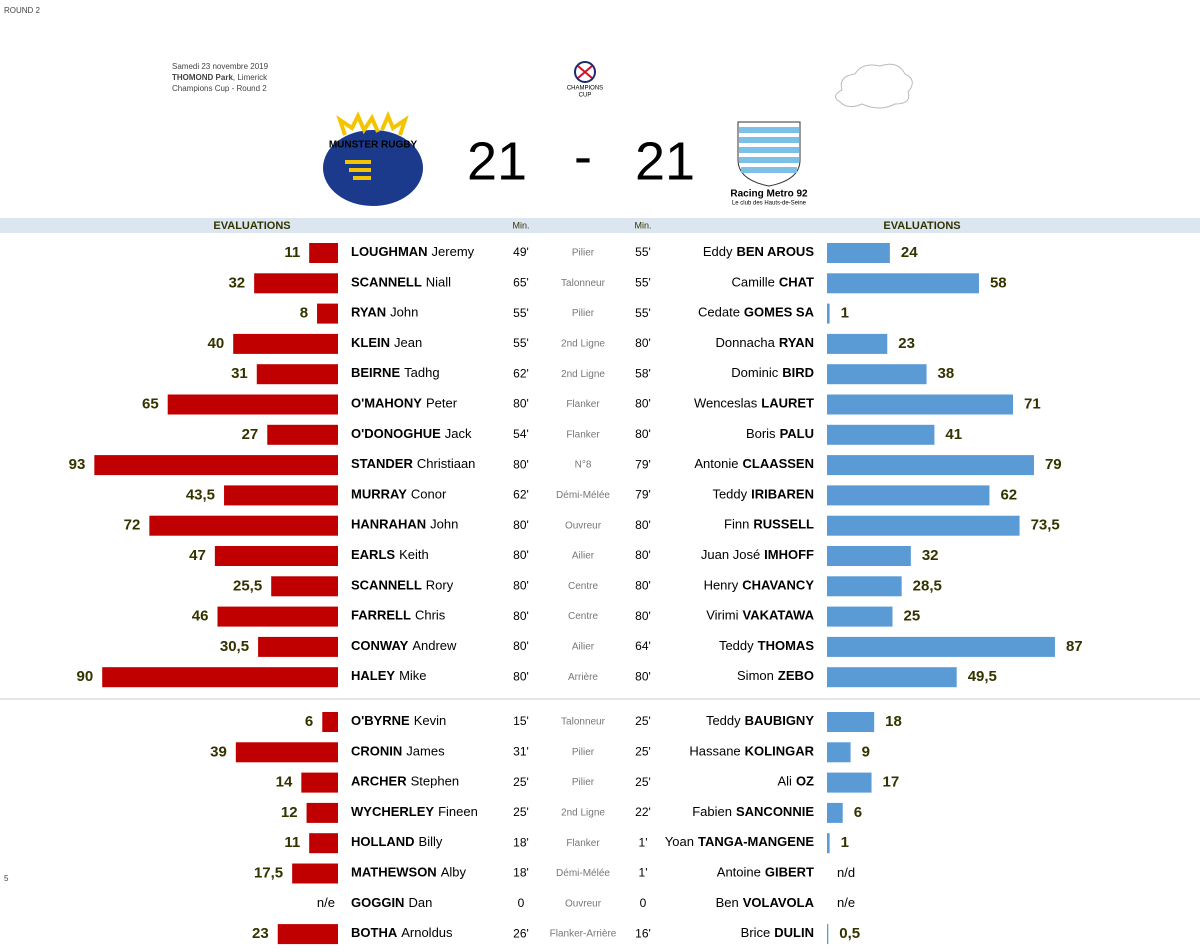 The height and width of the screenshot is (952, 1200). What do you see at coordinates (643, 464) in the screenshot?
I see `minutes: 79'` at bounding box center [643, 464].